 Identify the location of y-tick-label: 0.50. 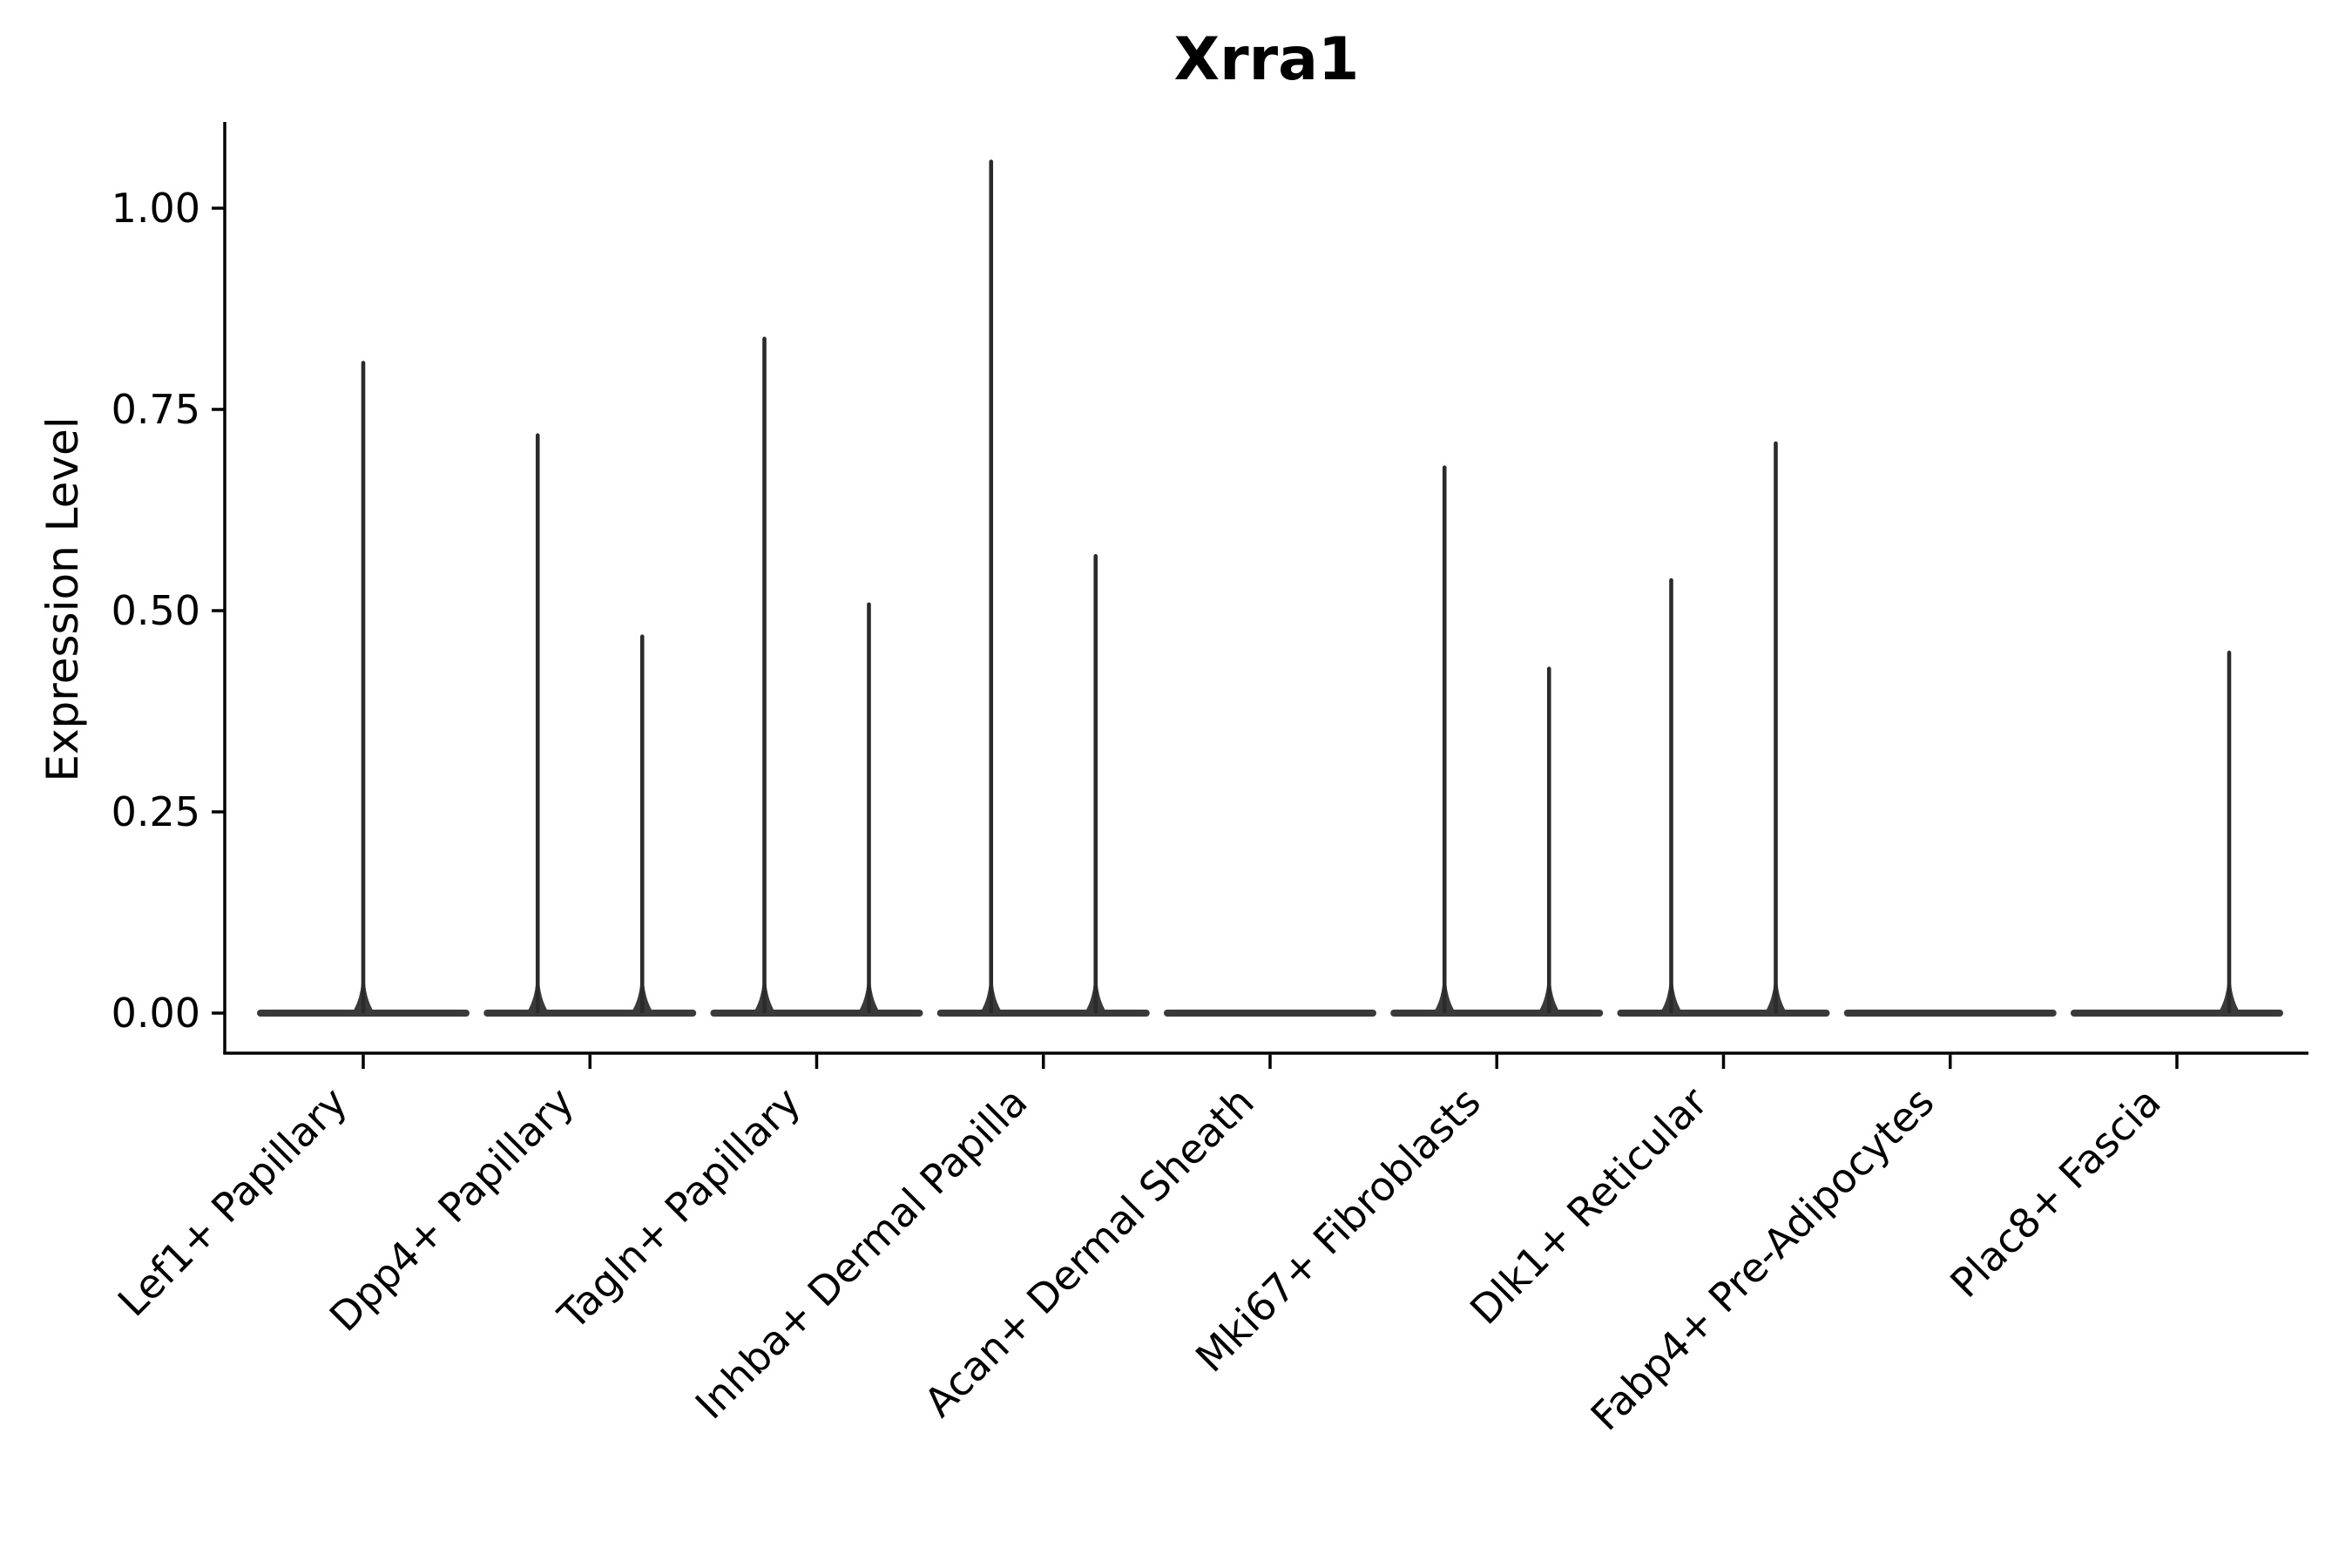
(156, 610).